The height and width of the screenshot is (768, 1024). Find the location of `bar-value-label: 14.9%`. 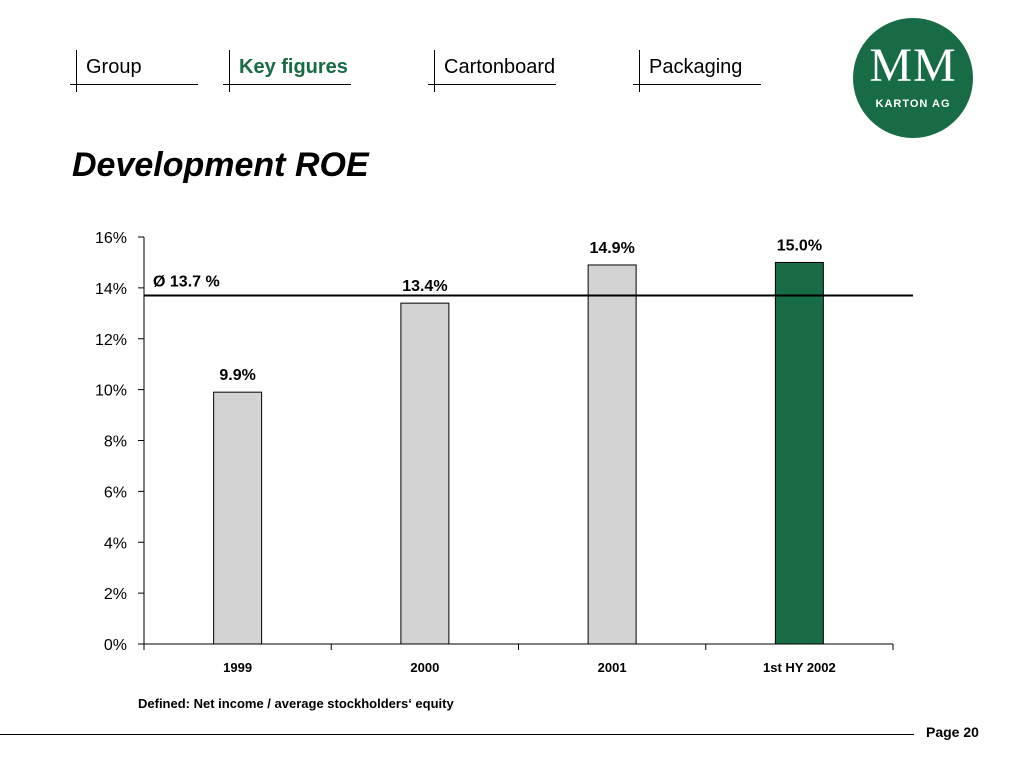

bar-value-label: 14.9% is located at coordinates (611, 248).